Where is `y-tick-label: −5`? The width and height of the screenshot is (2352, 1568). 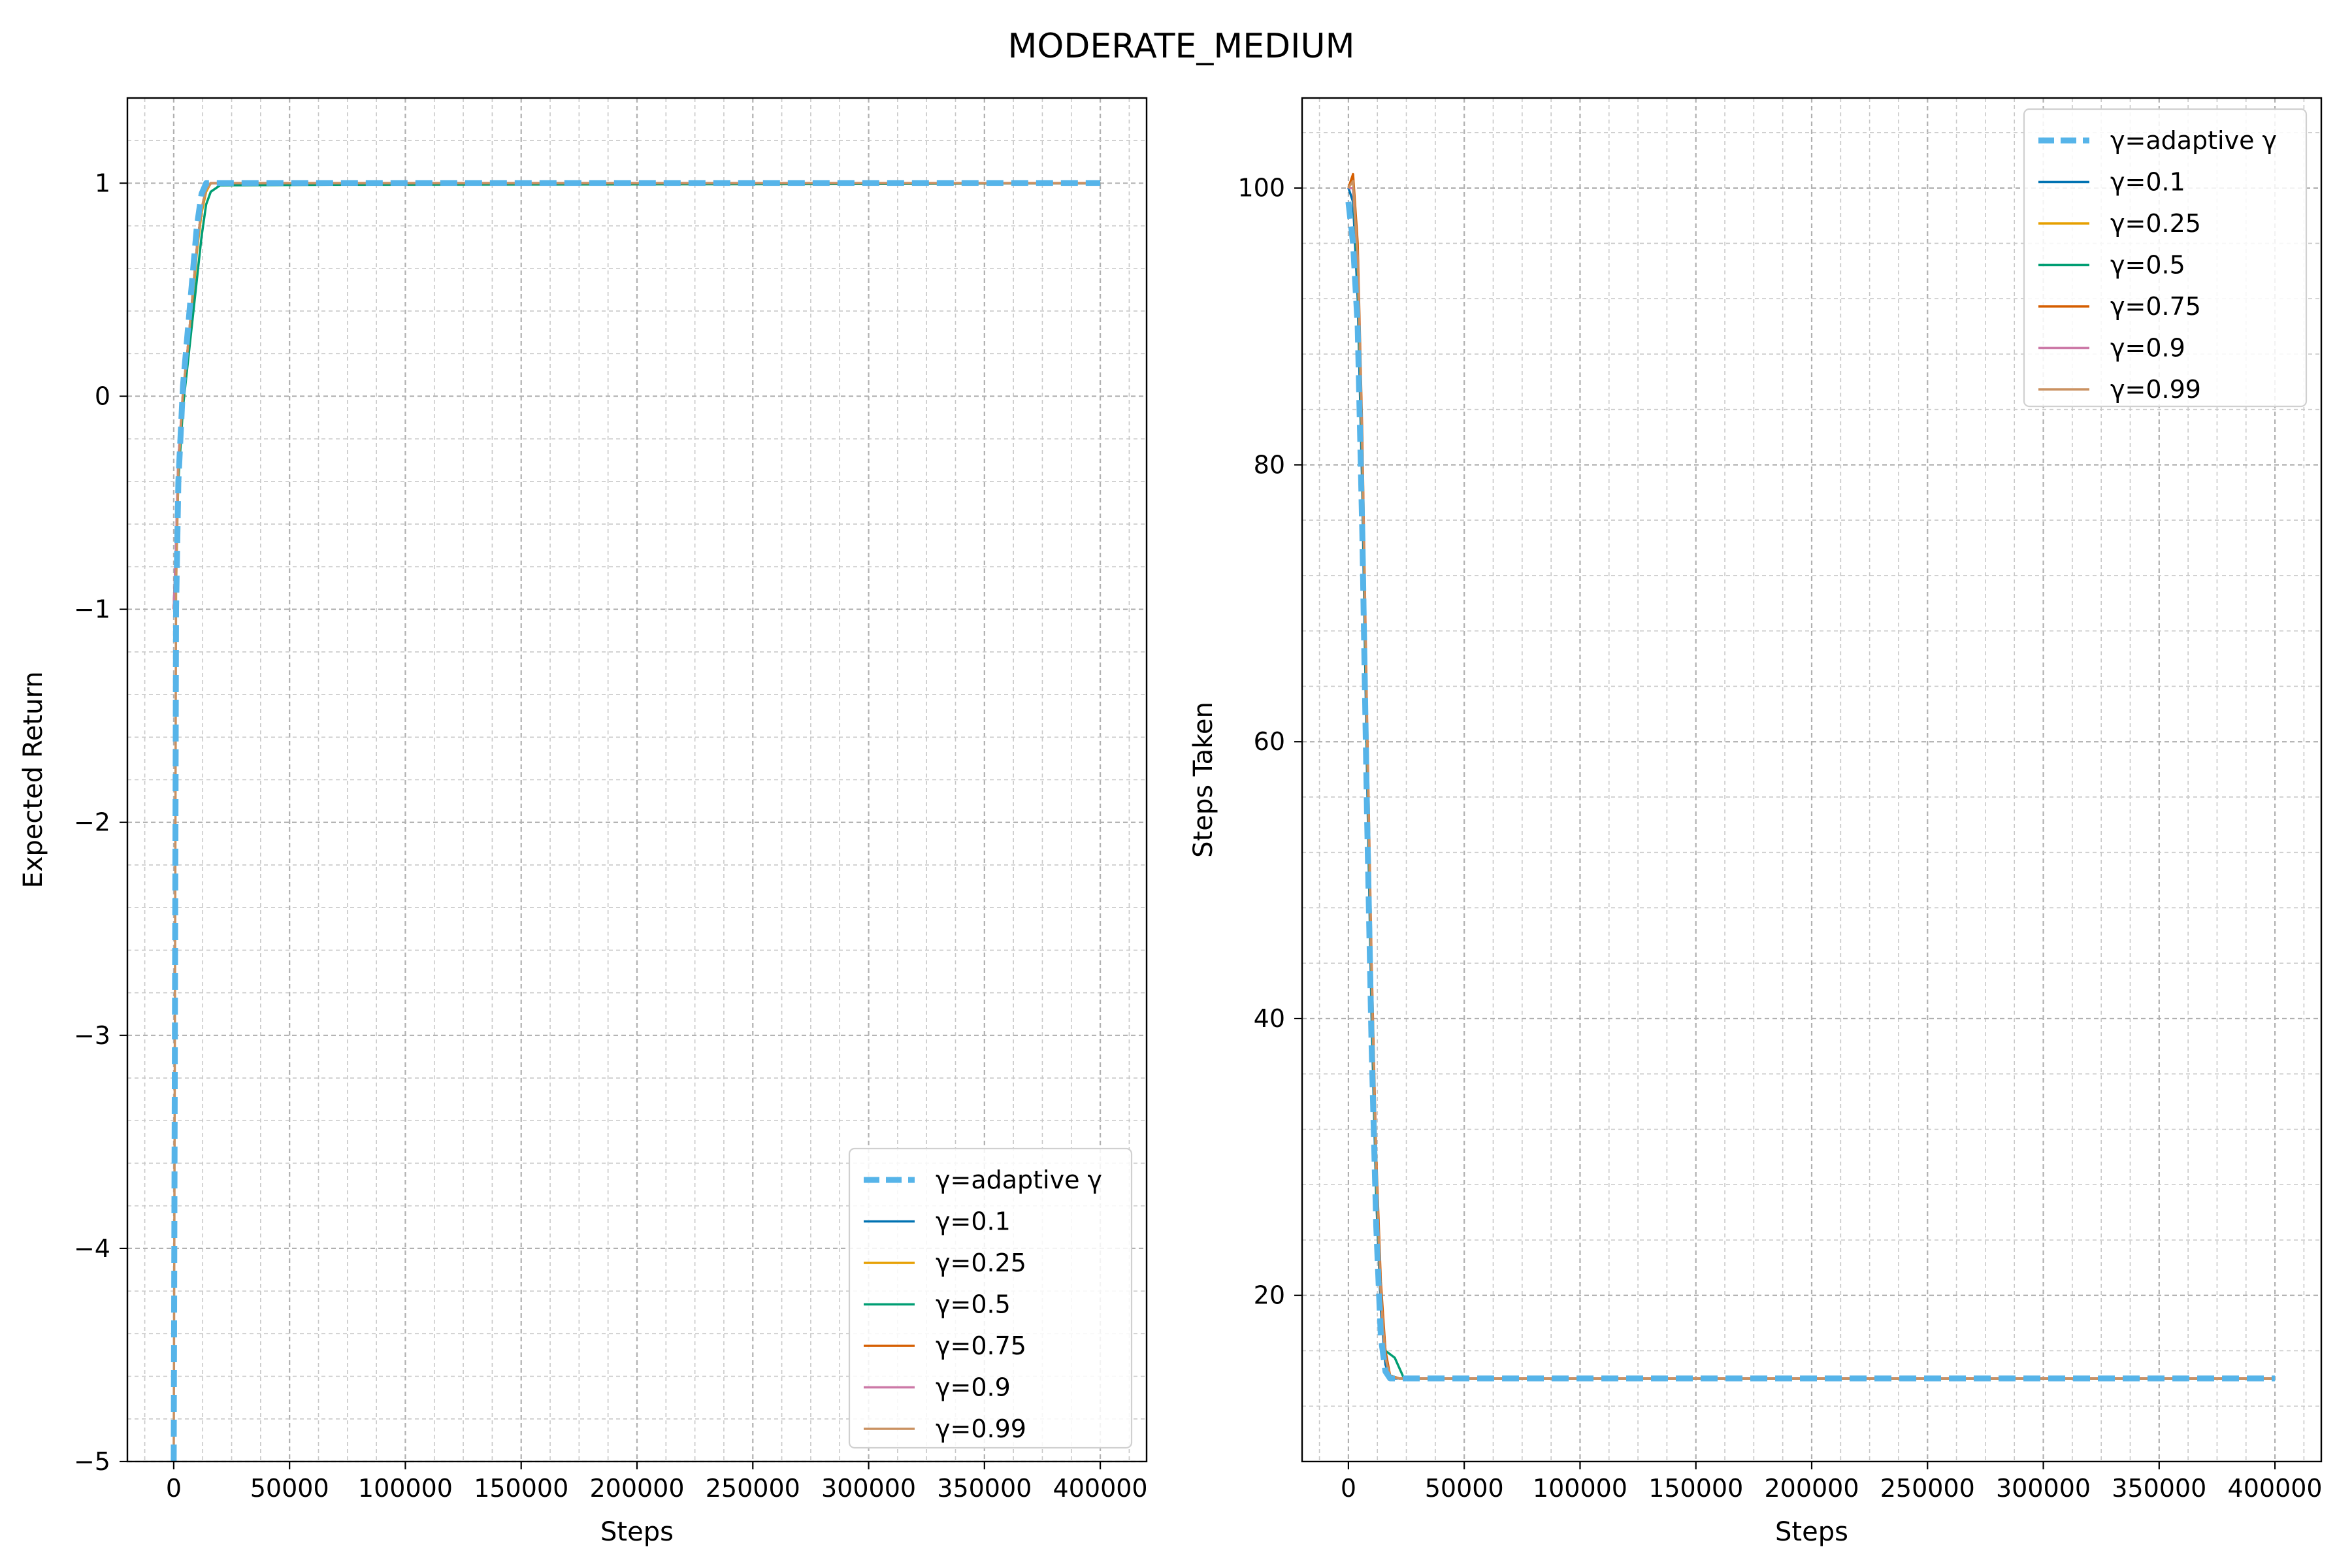
y-tick-label: −5 is located at coordinates (92, 1461).